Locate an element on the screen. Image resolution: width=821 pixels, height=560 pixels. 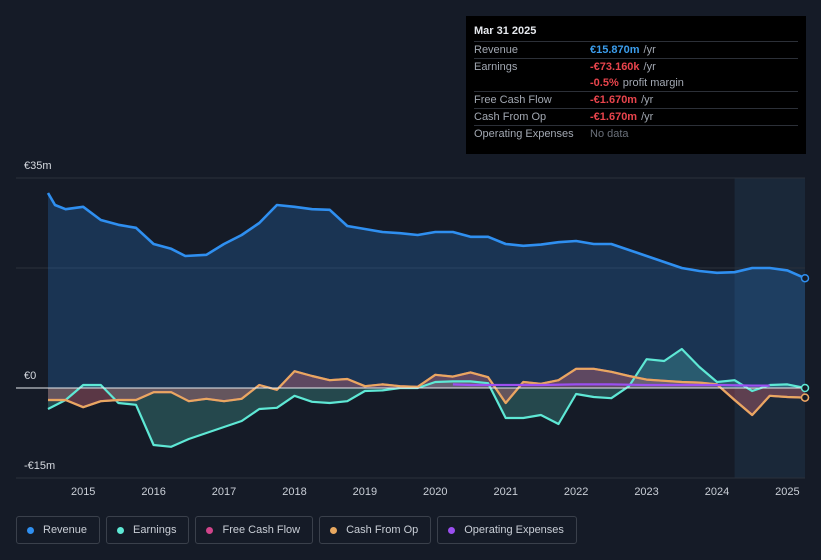
end-marker-cash-from-op is located at coordinates (805, 397).